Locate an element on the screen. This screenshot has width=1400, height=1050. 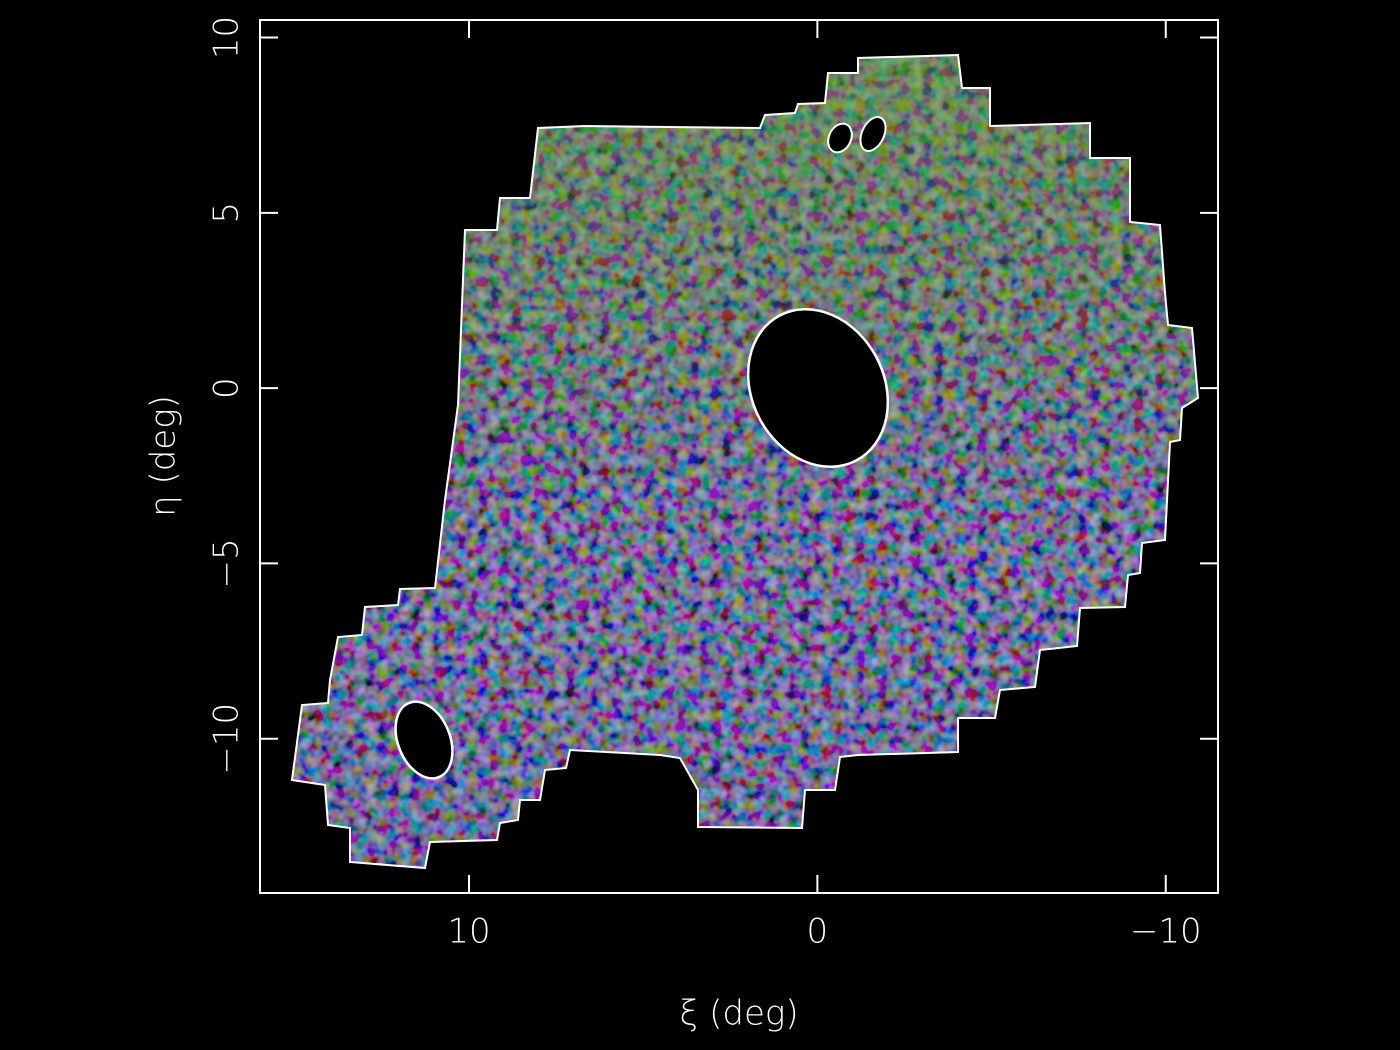
y-tick-label: −10 is located at coordinates (227, 739).